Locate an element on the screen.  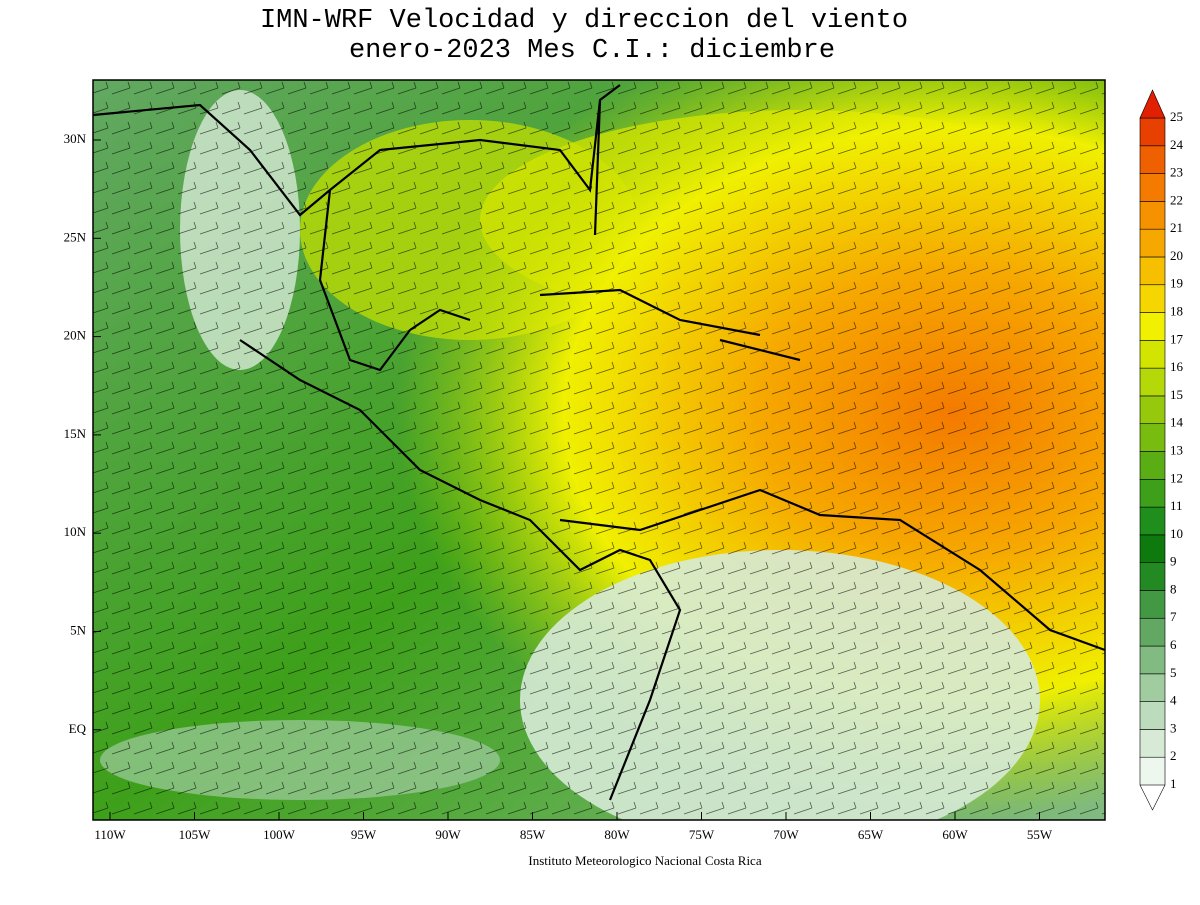
lon-label: 95W is located at coordinates (364, 834).